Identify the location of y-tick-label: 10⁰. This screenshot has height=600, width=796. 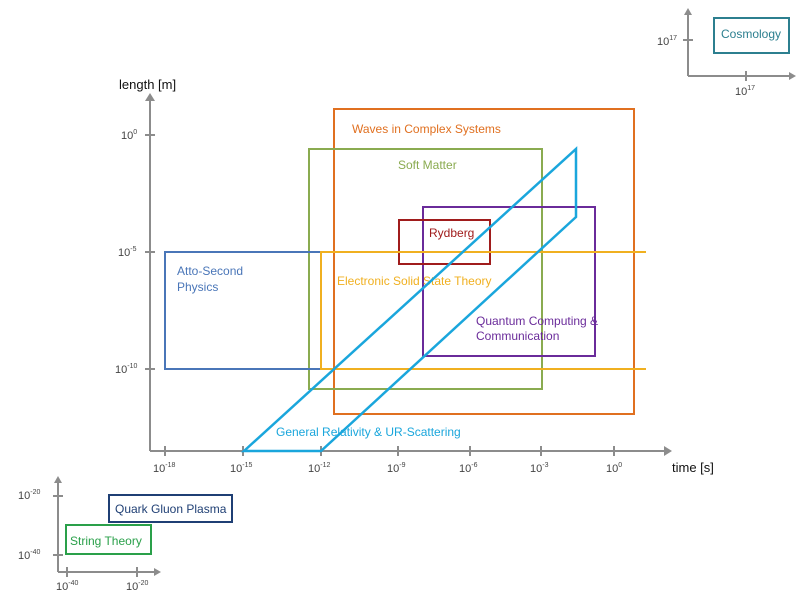
(129, 135).